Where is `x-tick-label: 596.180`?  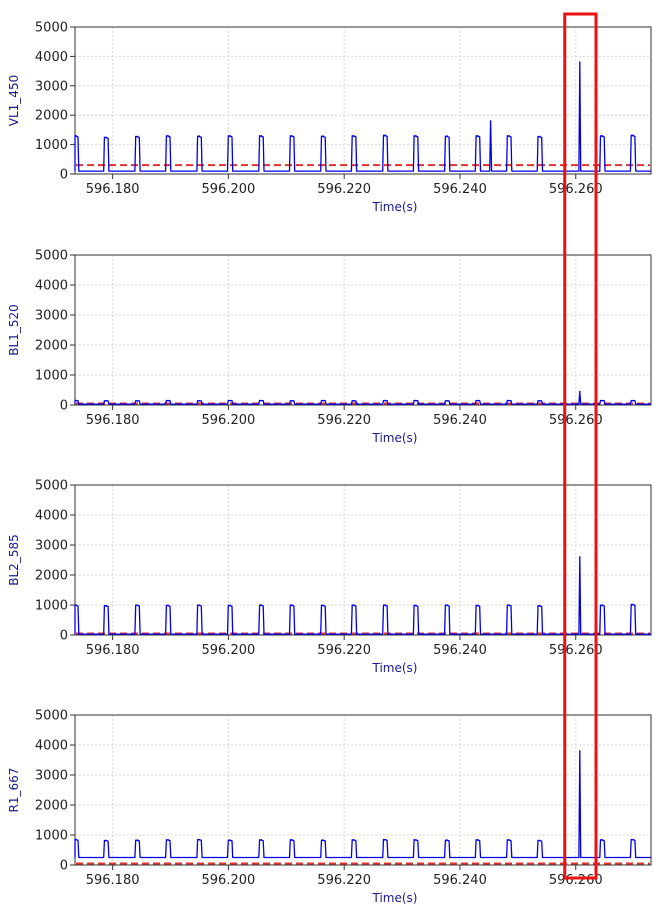
x-tick-label: 596.180 is located at coordinates (113, 880).